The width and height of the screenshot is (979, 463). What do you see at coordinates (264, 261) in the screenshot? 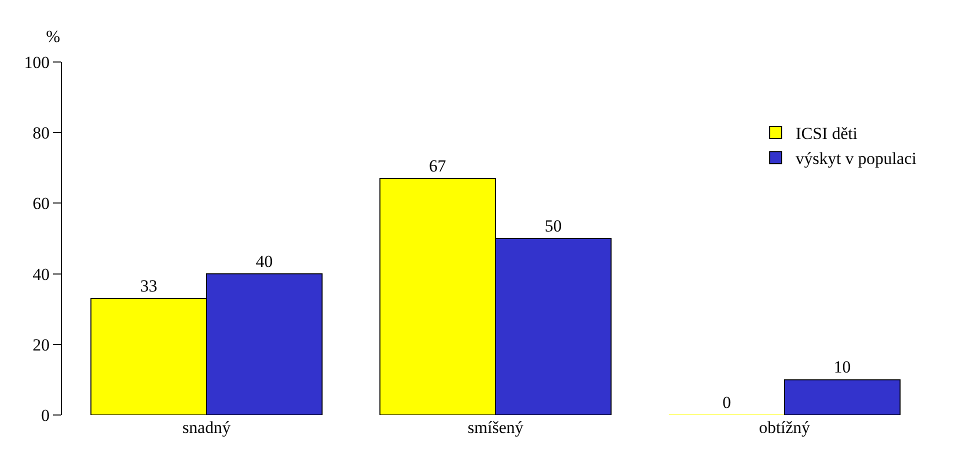
I see `data-label: 40` at bounding box center [264, 261].